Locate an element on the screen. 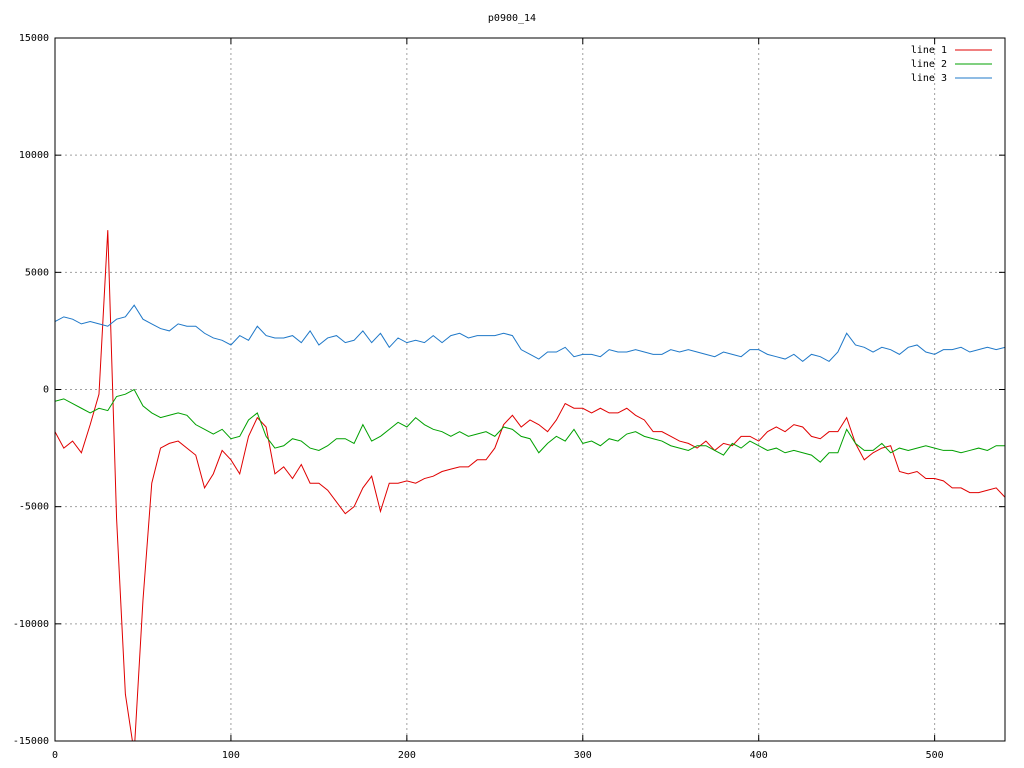  y-tick-label: 15000 is located at coordinates (34, 38).